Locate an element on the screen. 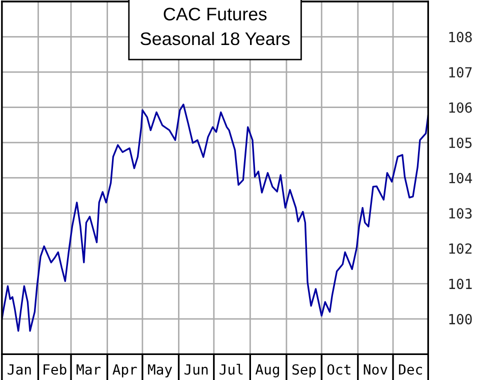  x-tick-label: Aug is located at coordinates (267, 371).